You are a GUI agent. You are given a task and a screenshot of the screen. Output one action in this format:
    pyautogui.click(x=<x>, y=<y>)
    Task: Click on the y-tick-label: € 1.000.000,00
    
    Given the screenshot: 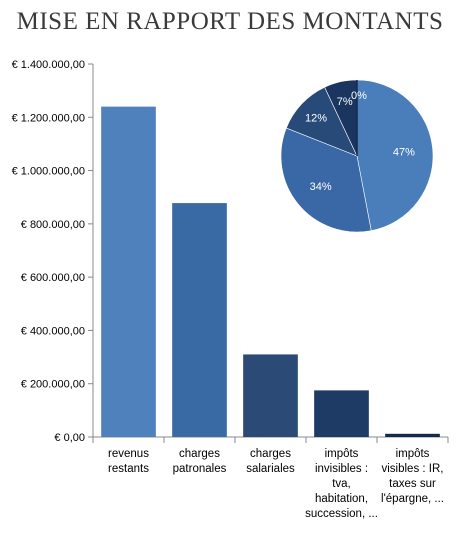 What is the action you would take?
    pyautogui.click(x=48, y=172)
    